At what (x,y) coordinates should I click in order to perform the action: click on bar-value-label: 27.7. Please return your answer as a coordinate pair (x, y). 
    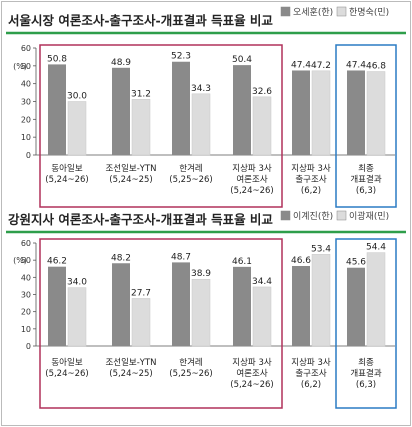
    Looking at the image, I should click on (141, 293).